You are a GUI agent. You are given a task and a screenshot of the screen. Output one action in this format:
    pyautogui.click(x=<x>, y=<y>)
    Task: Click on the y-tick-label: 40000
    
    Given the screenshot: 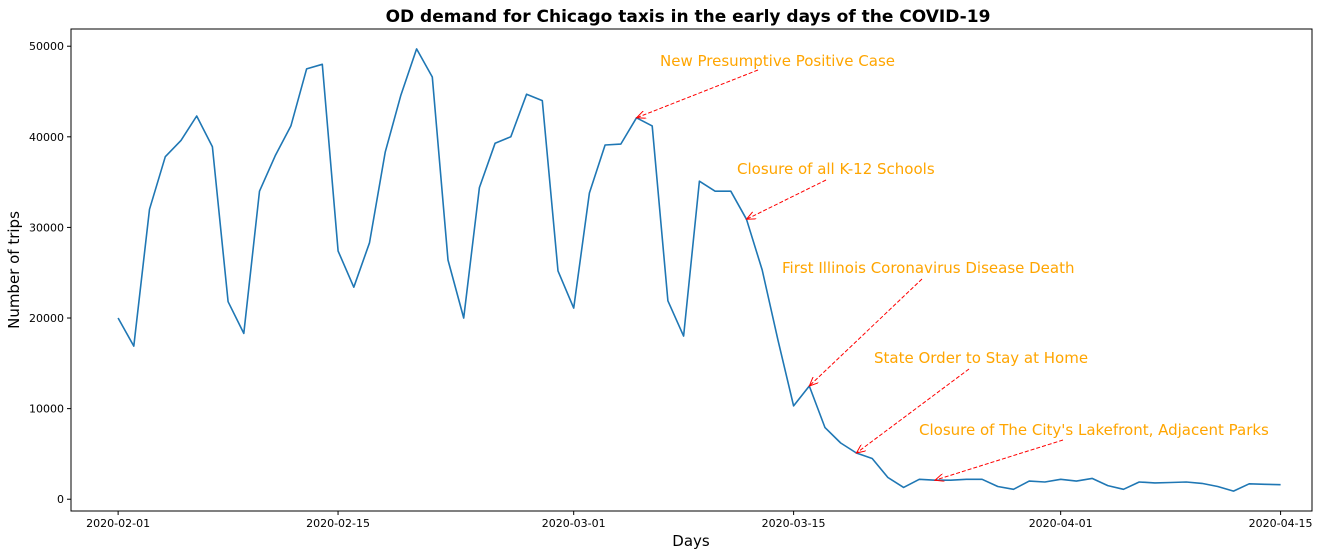 What is the action you would take?
    pyautogui.click(x=46, y=137)
    